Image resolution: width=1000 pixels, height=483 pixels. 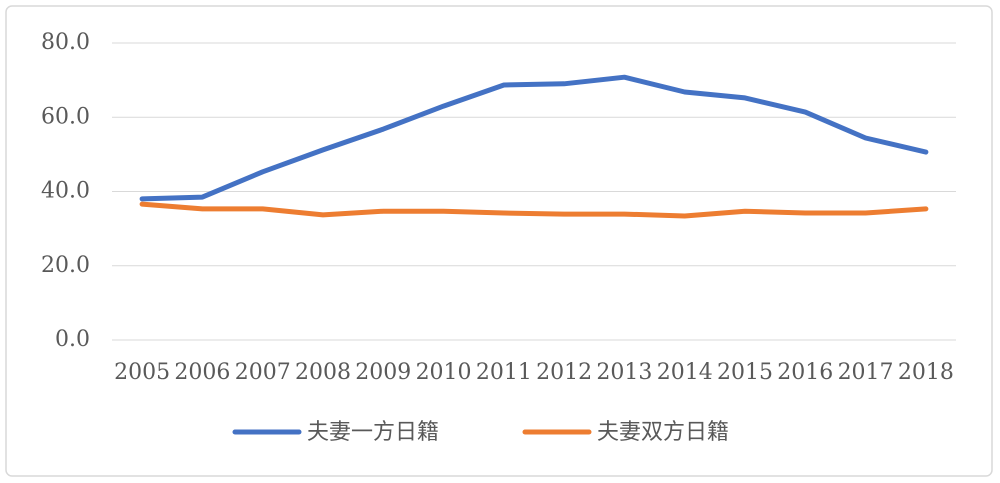 I want to click on y-tick-label: 20.0, so click(x=65, y=265).